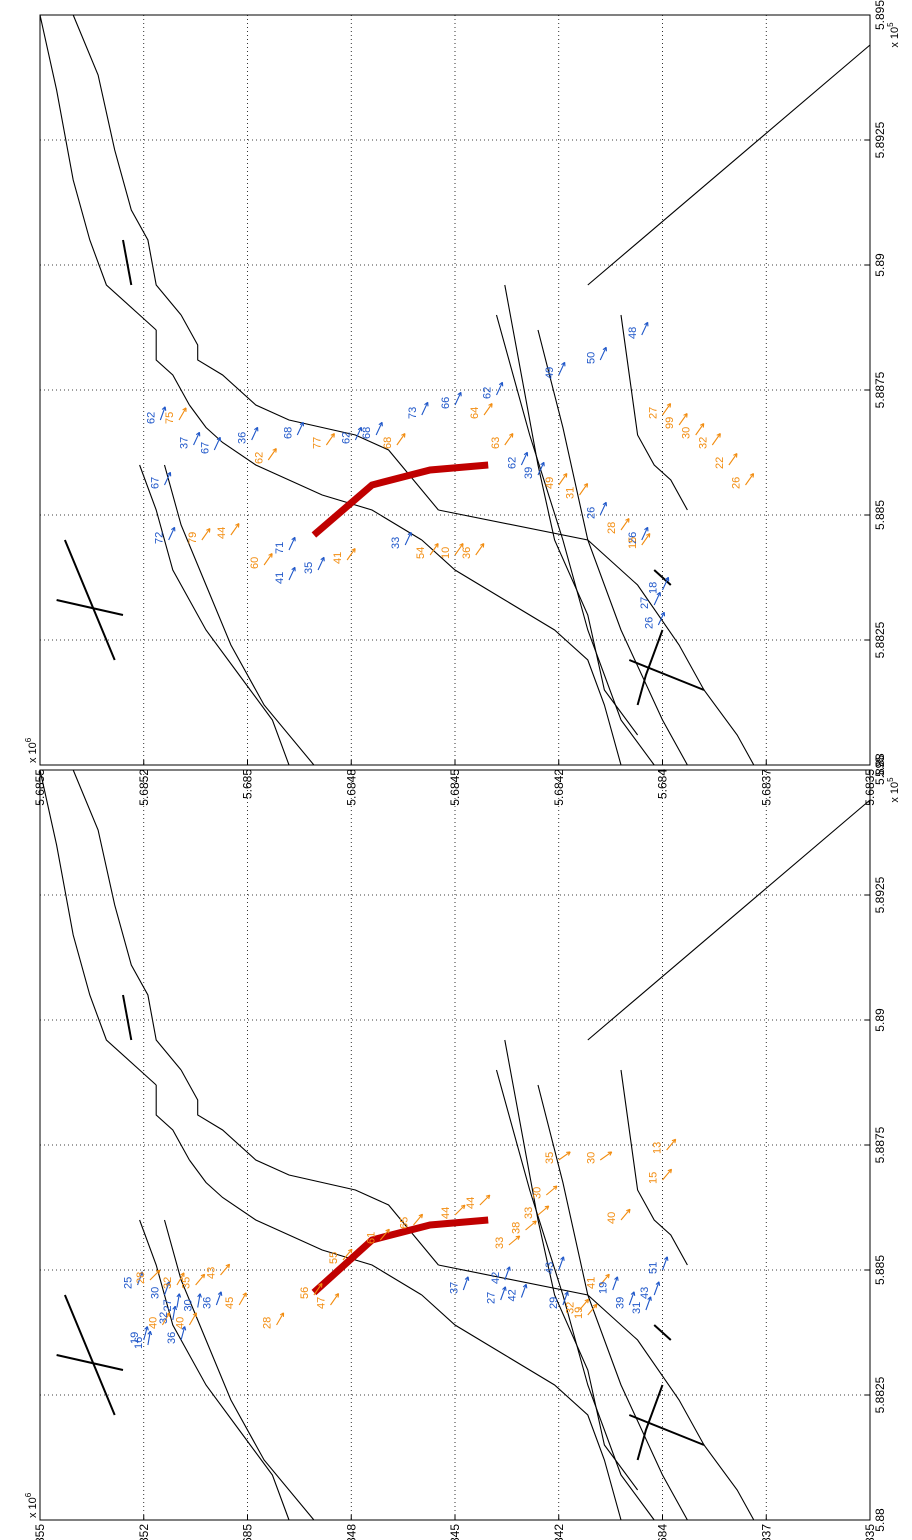  I want to click on vector-speed-label: 60, so click(255, 563).